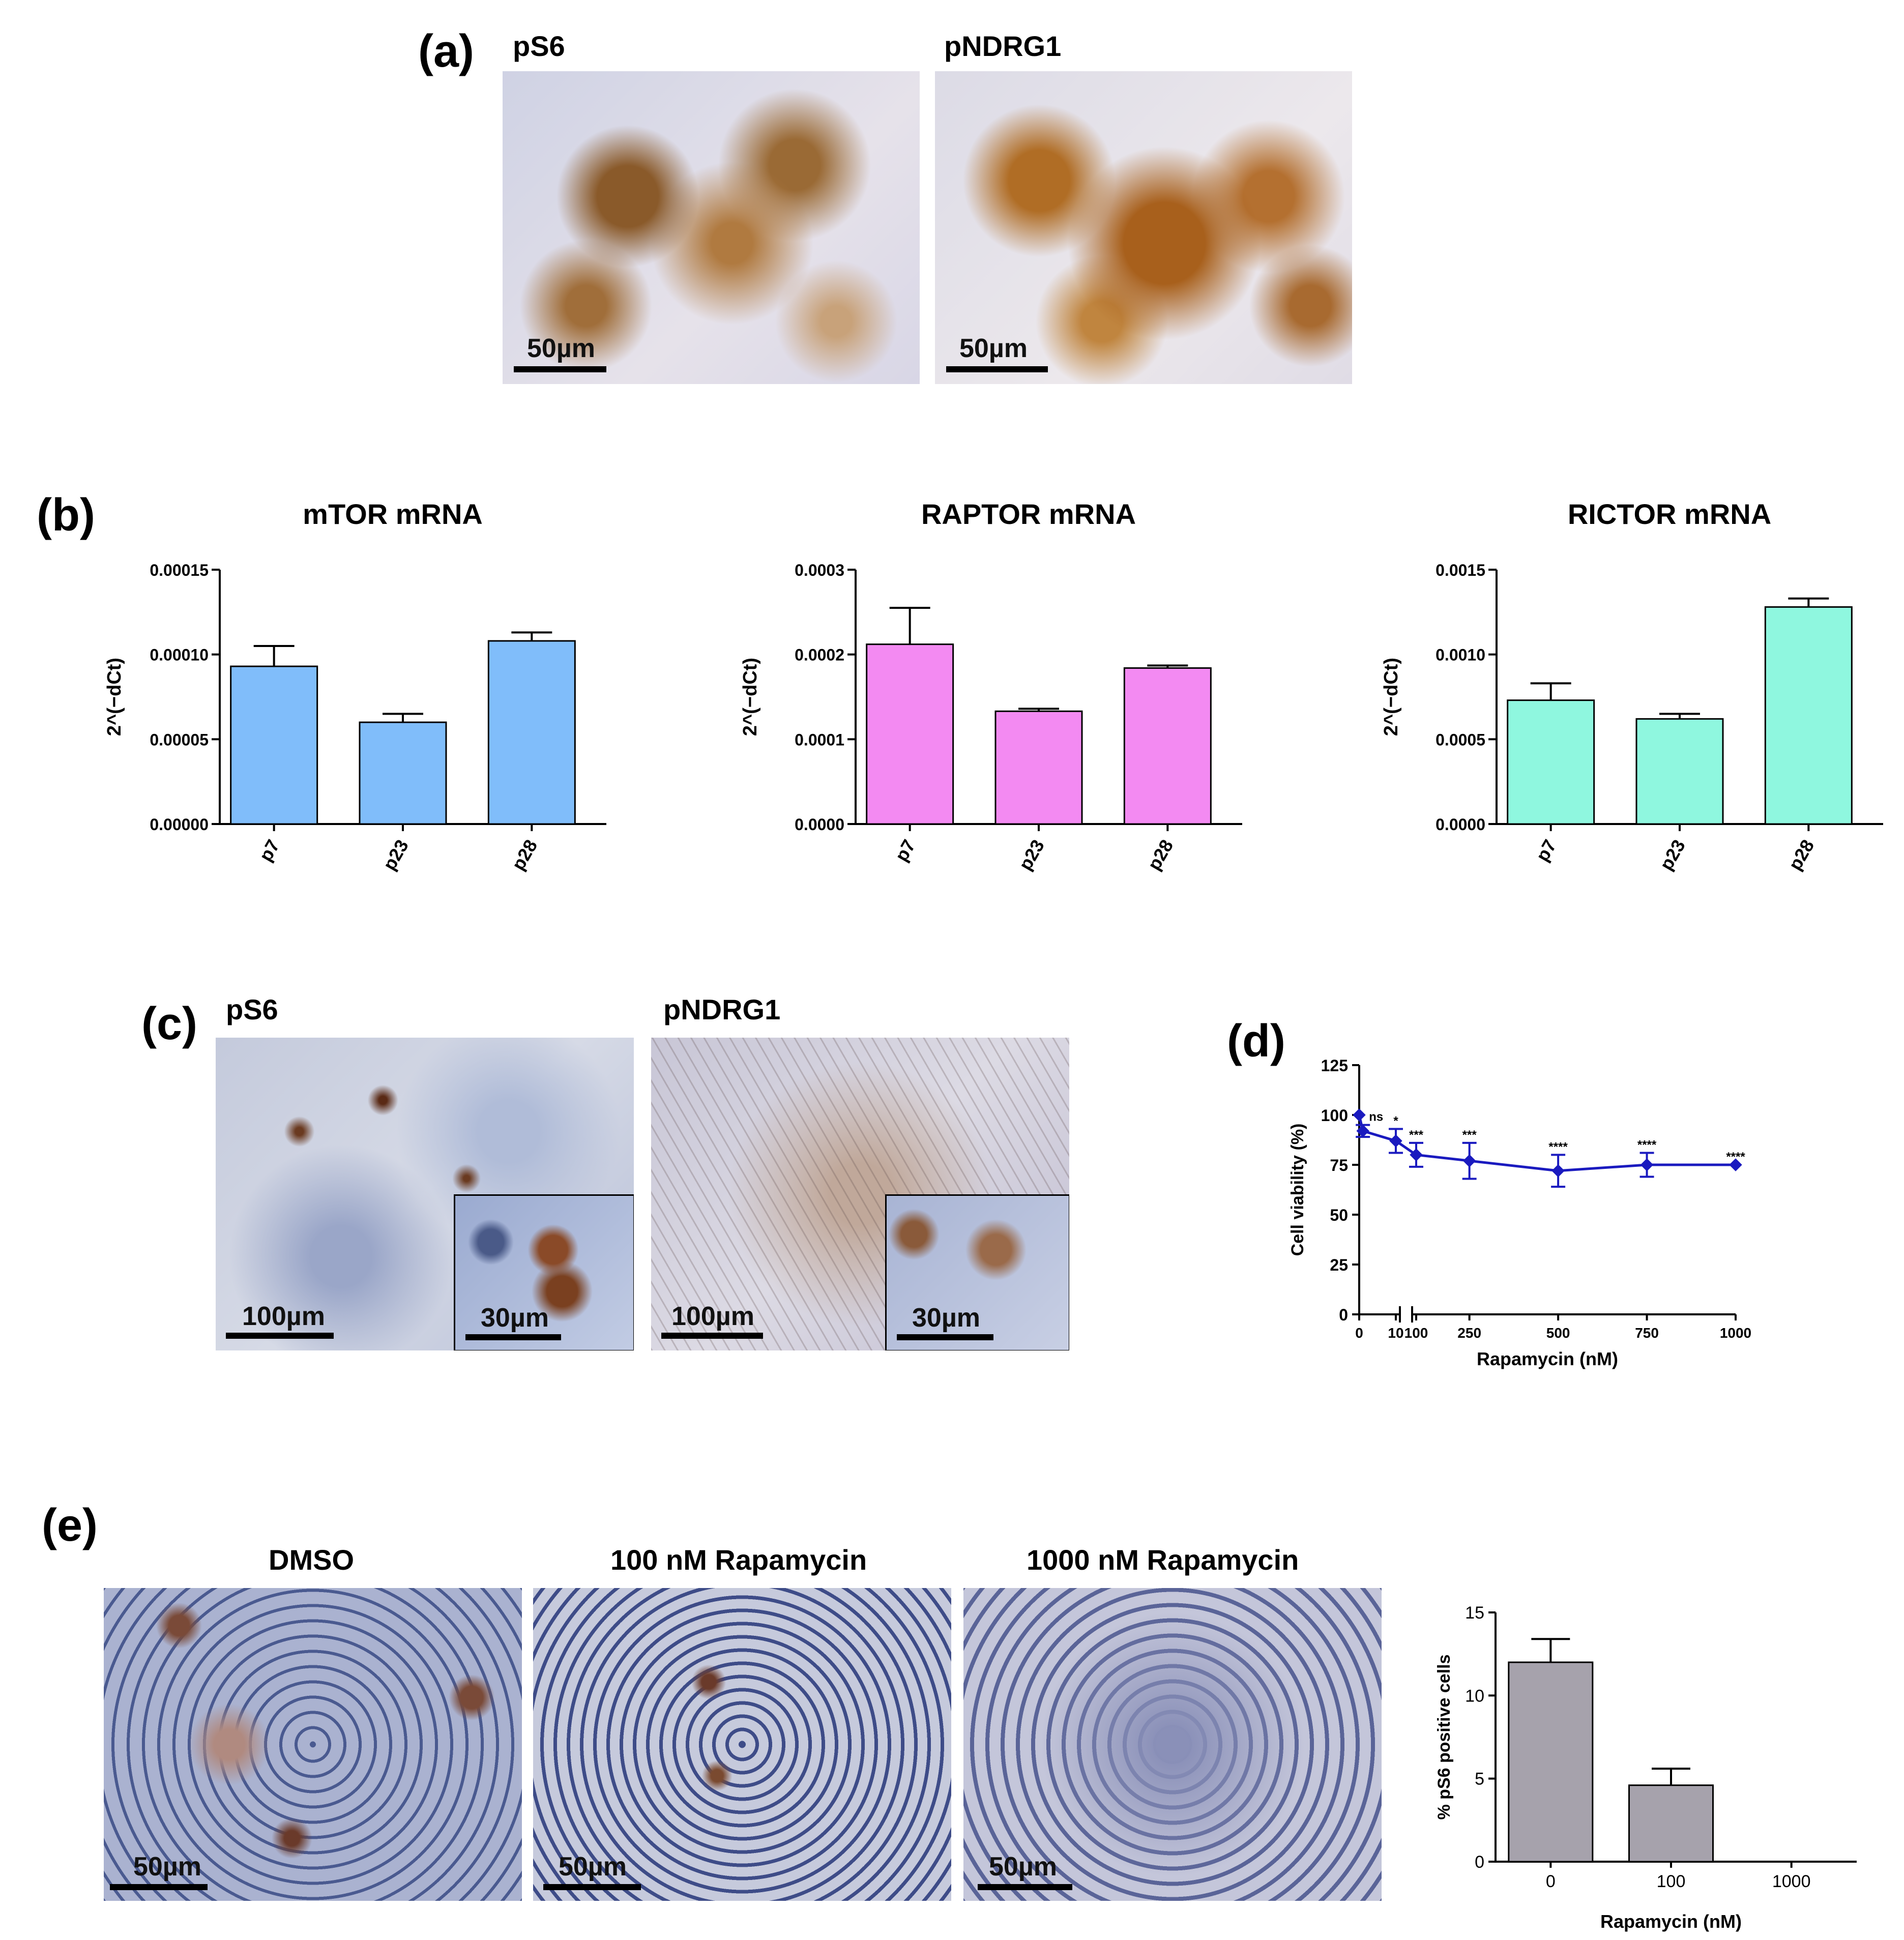 This screenshot has height=1940, width=1904. I want to click on x-tick-label: 10, so click(1395, 1333).